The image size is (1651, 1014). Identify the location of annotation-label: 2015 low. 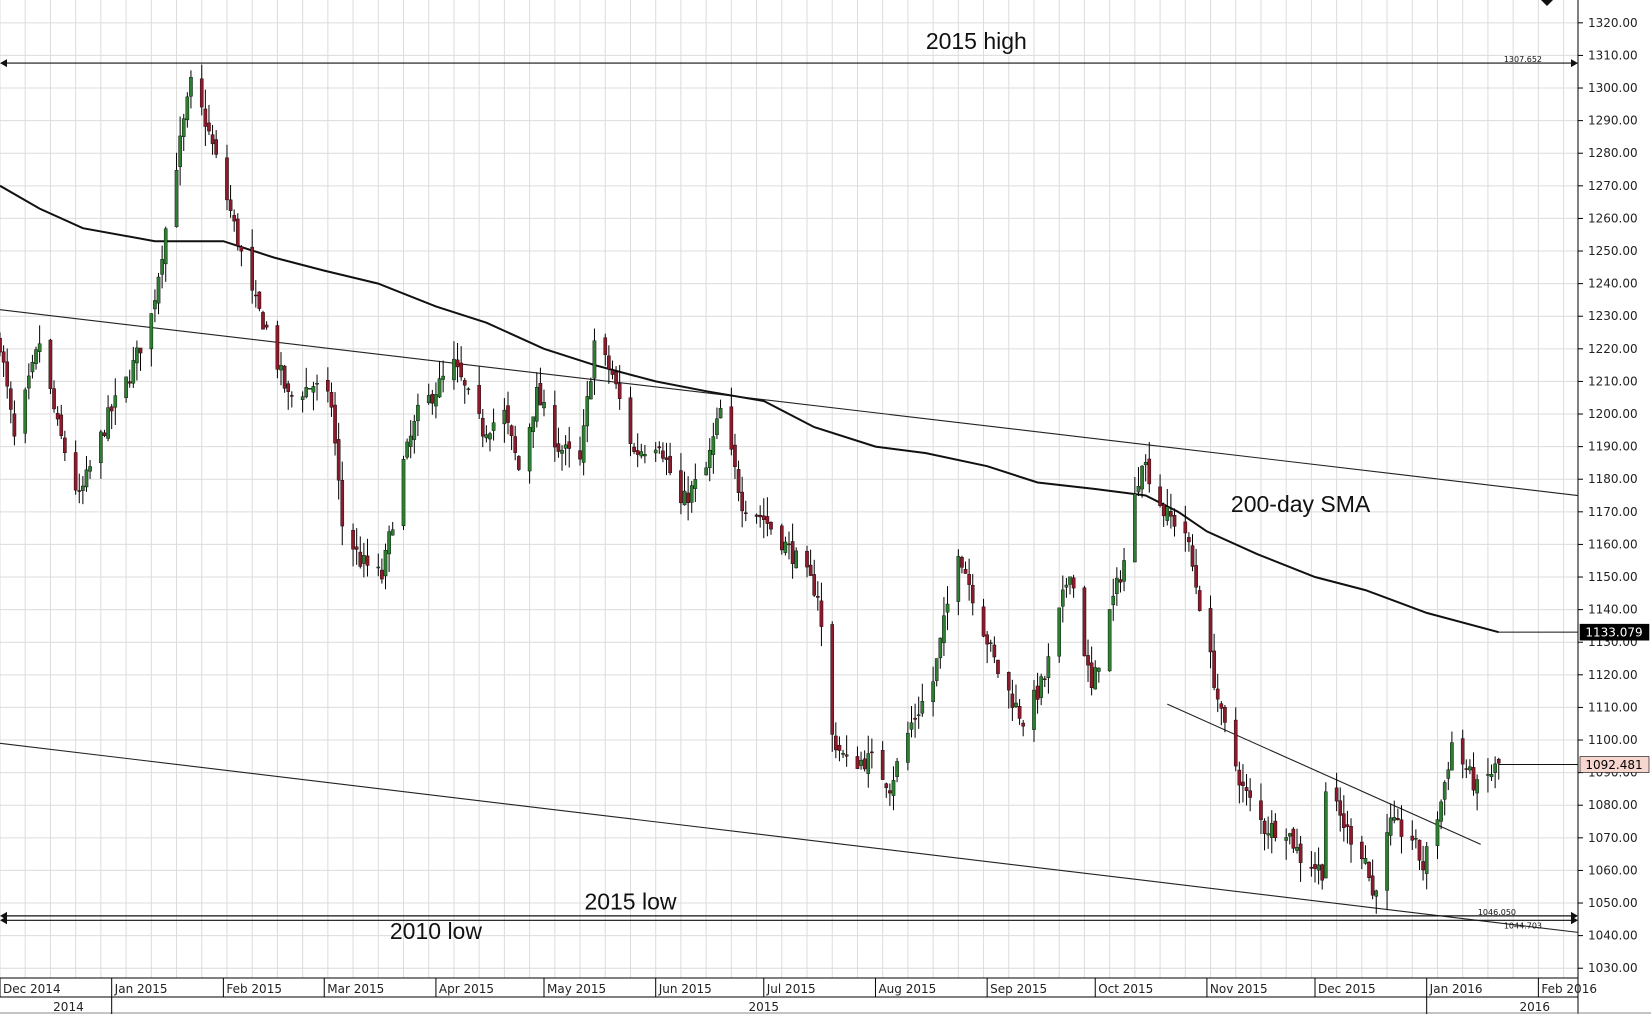
(630, 902).